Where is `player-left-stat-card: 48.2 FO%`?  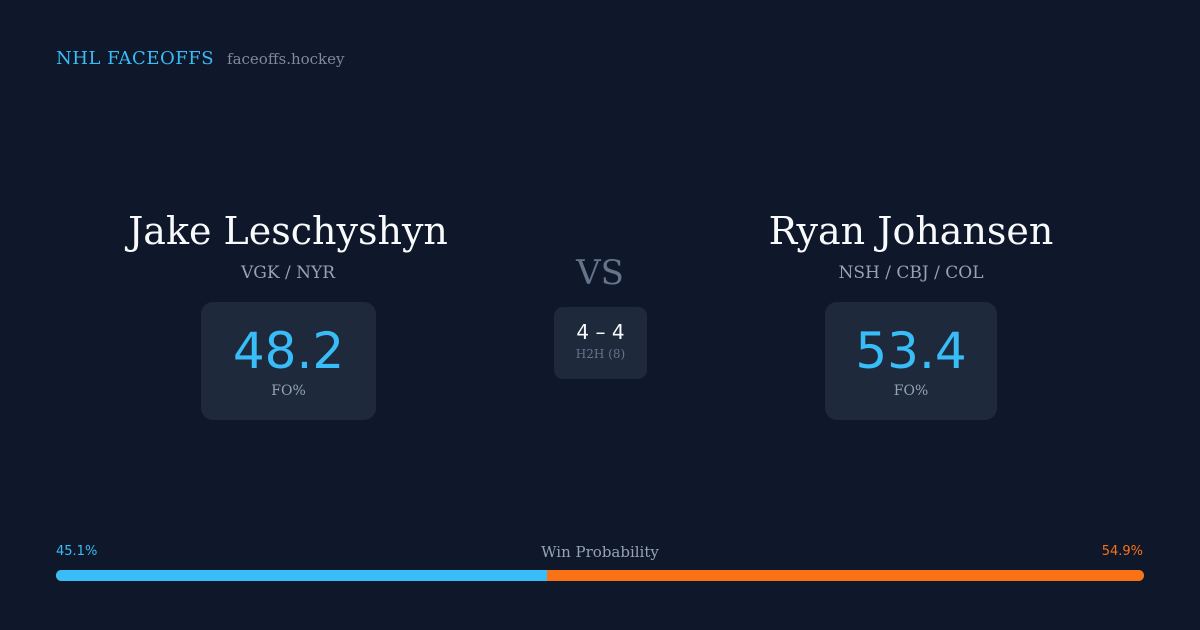
player-left-stat-card: 48.2 FO% is located at coordinates (288, 361).